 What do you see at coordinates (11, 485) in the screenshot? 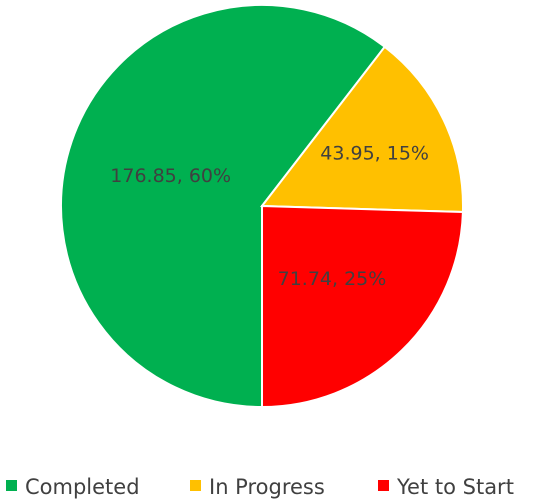
I see `legend-swatch-completed` at bounding box center [11, 485].